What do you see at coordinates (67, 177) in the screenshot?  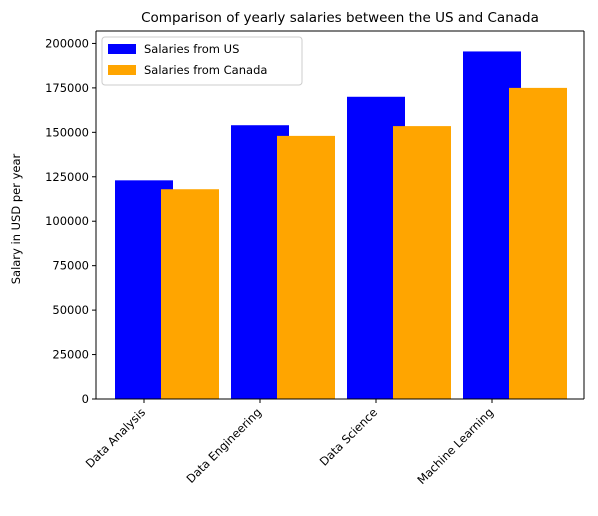 I see `y-tick-label-5: 125000` at bounding box center [67, 177].